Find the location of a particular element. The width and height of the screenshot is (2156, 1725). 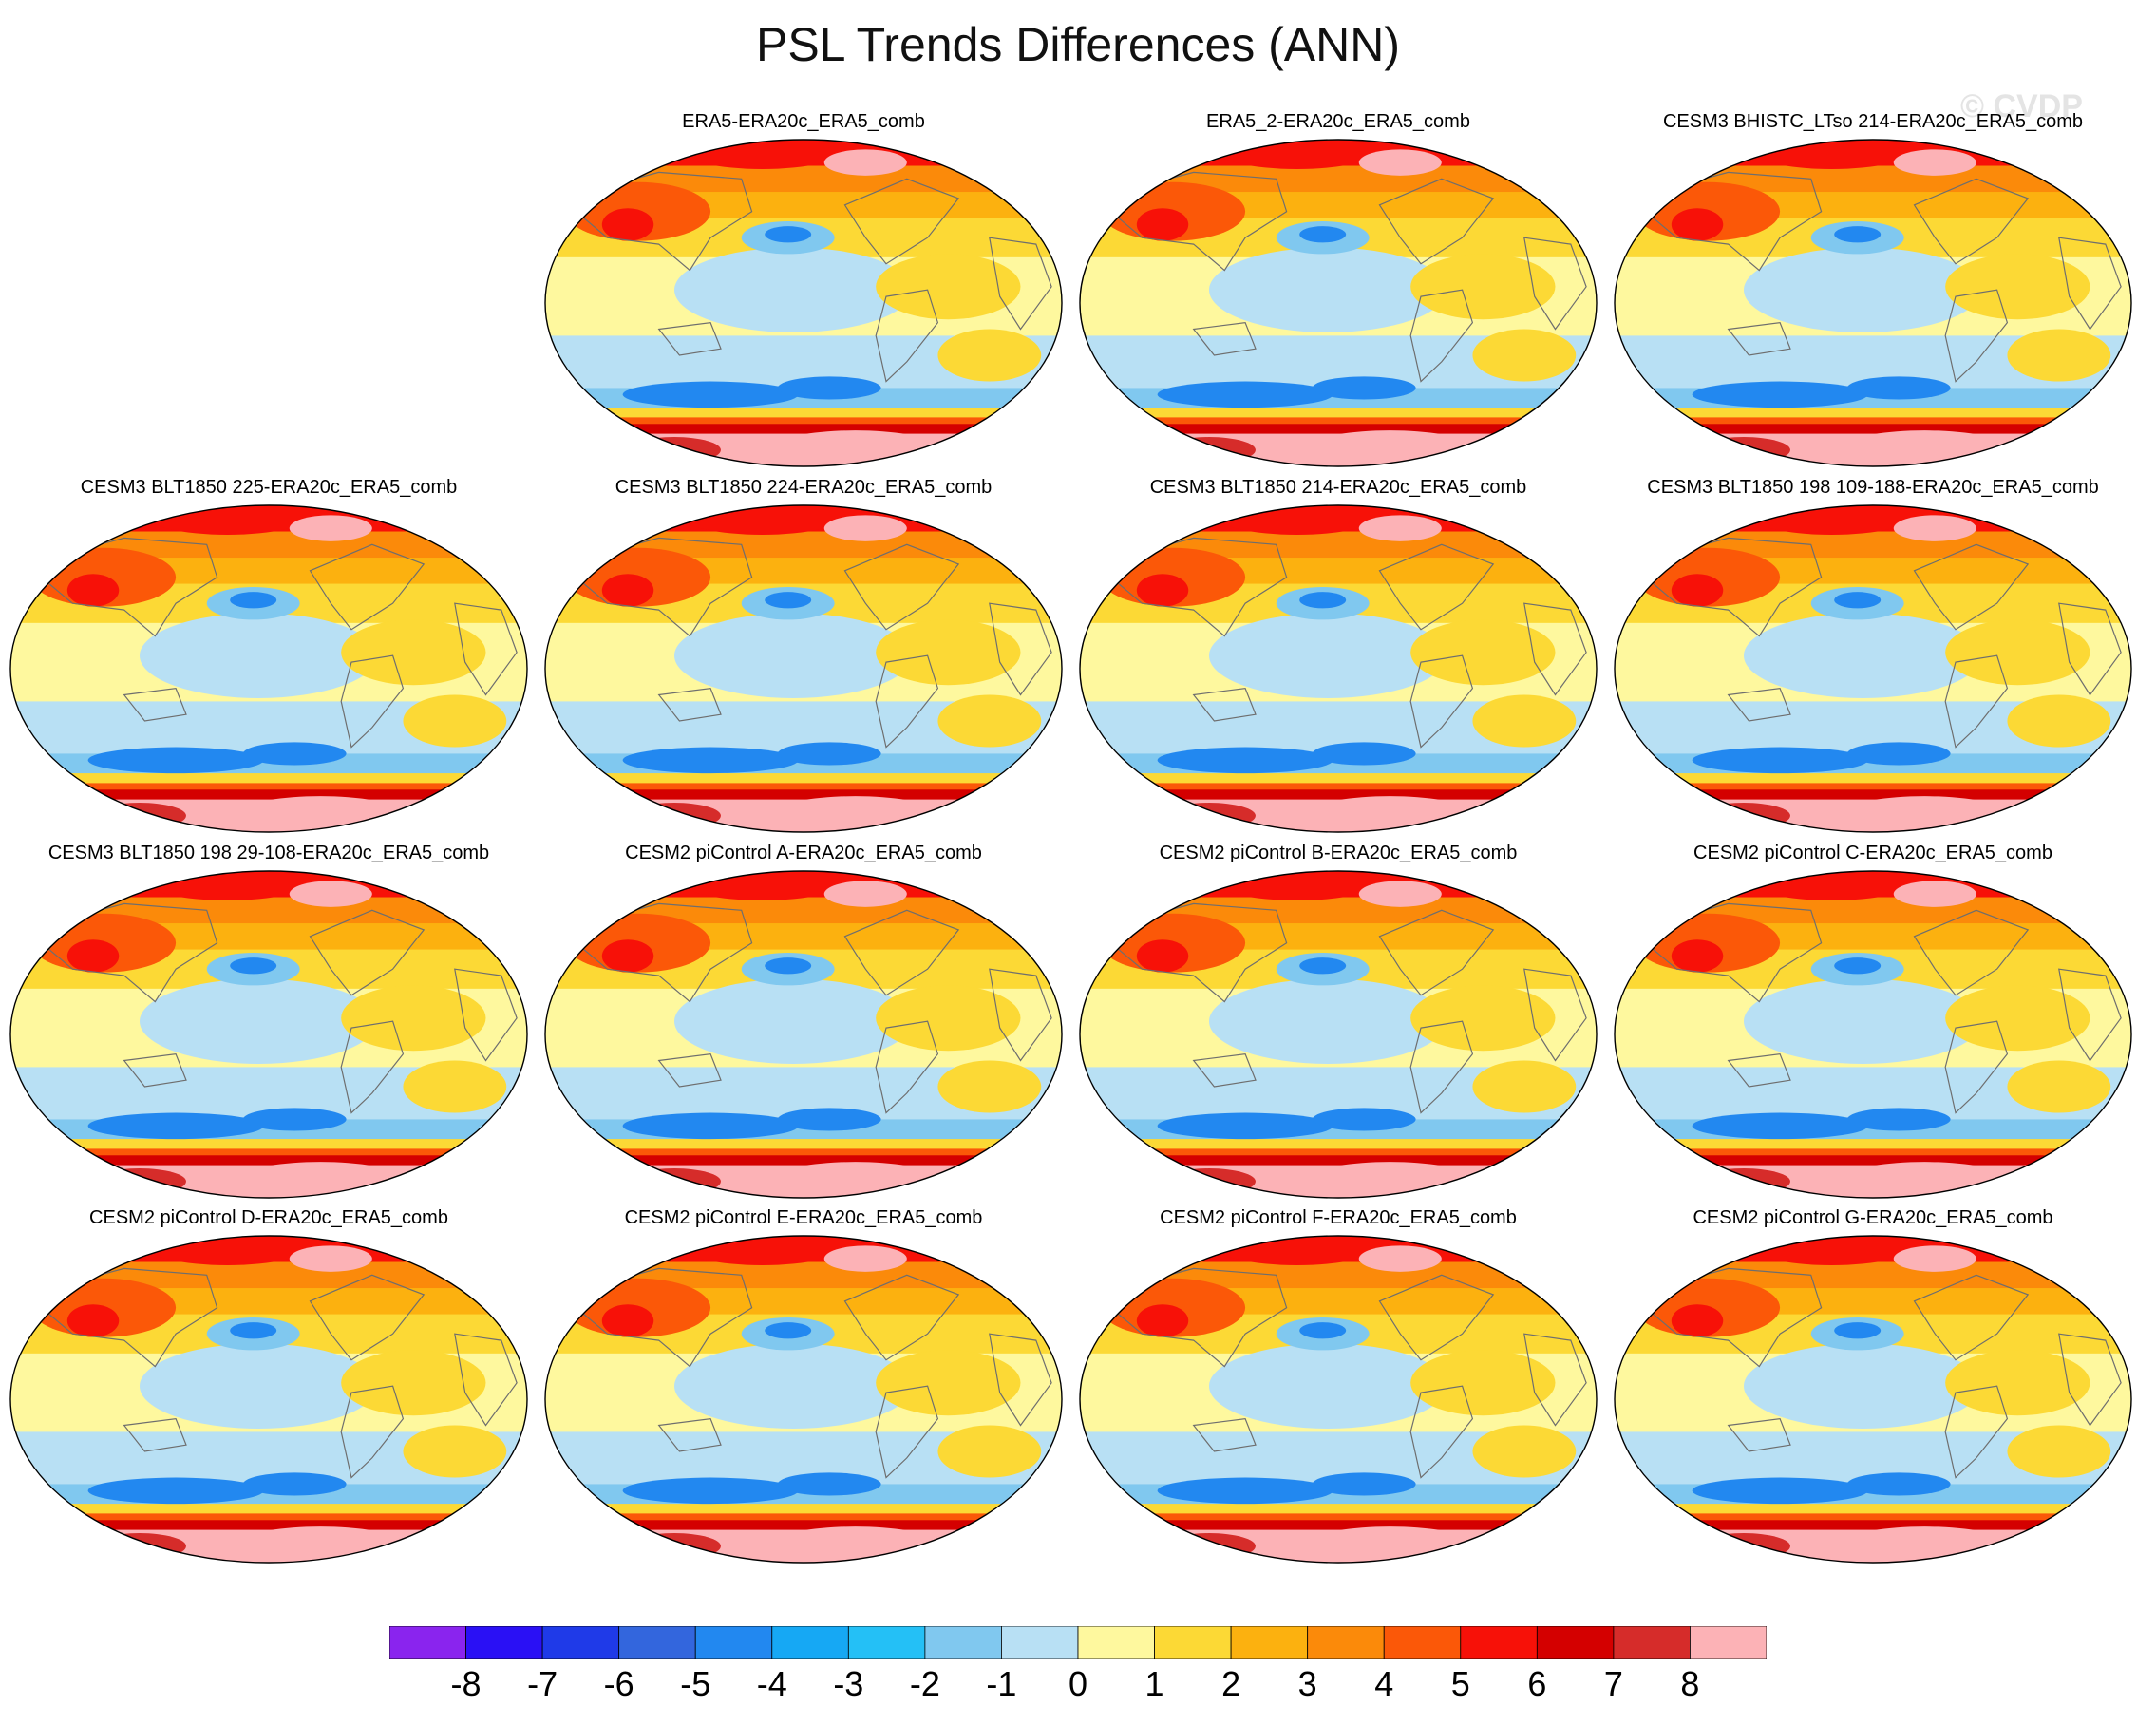

map-panel: CESM2 piControl E-ERA20c_ERA5_comb is located at coordinates (804, 1390).